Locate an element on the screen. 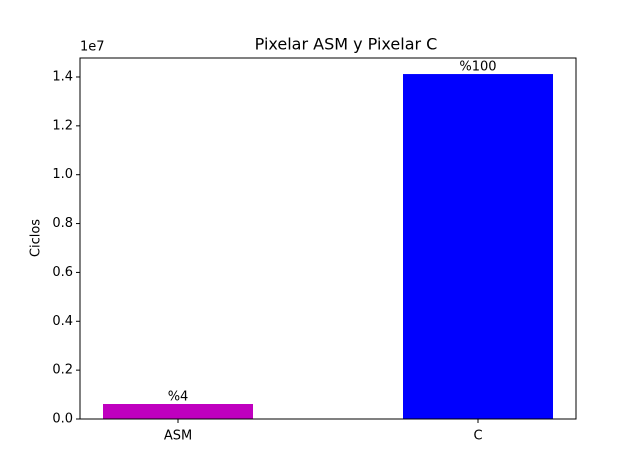 The image size is (640, 471). y-offset-label: 1e7 is located at coordinates (92, 47).